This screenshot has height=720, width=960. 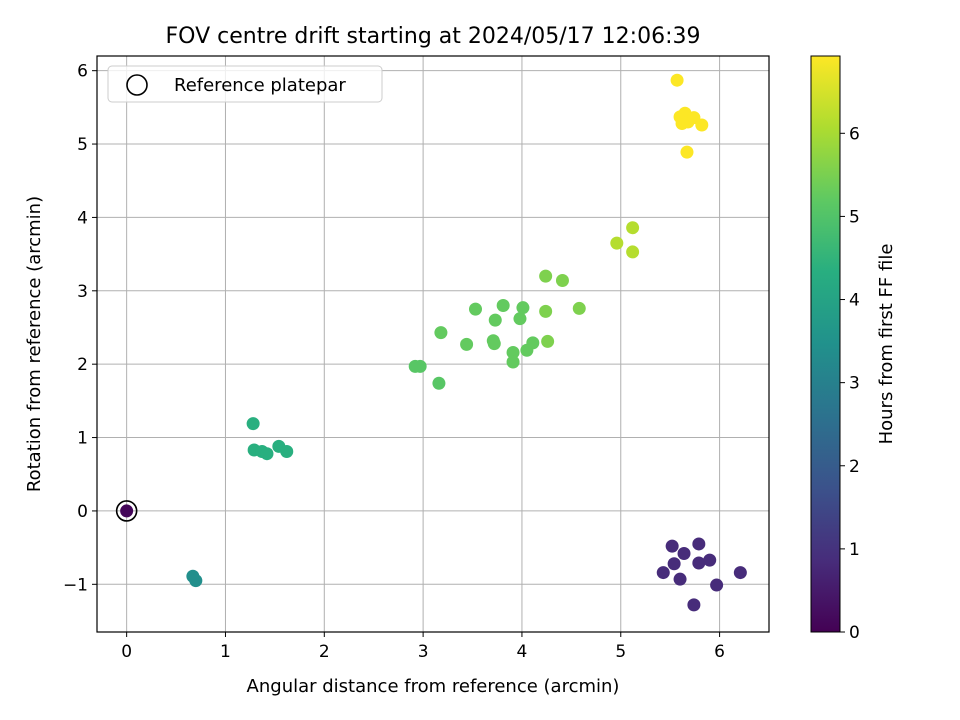 What do you see at coordinates (82, 512) in the screenshot?
I see `y-tick-label: 0` at bounding box center [82, 512].